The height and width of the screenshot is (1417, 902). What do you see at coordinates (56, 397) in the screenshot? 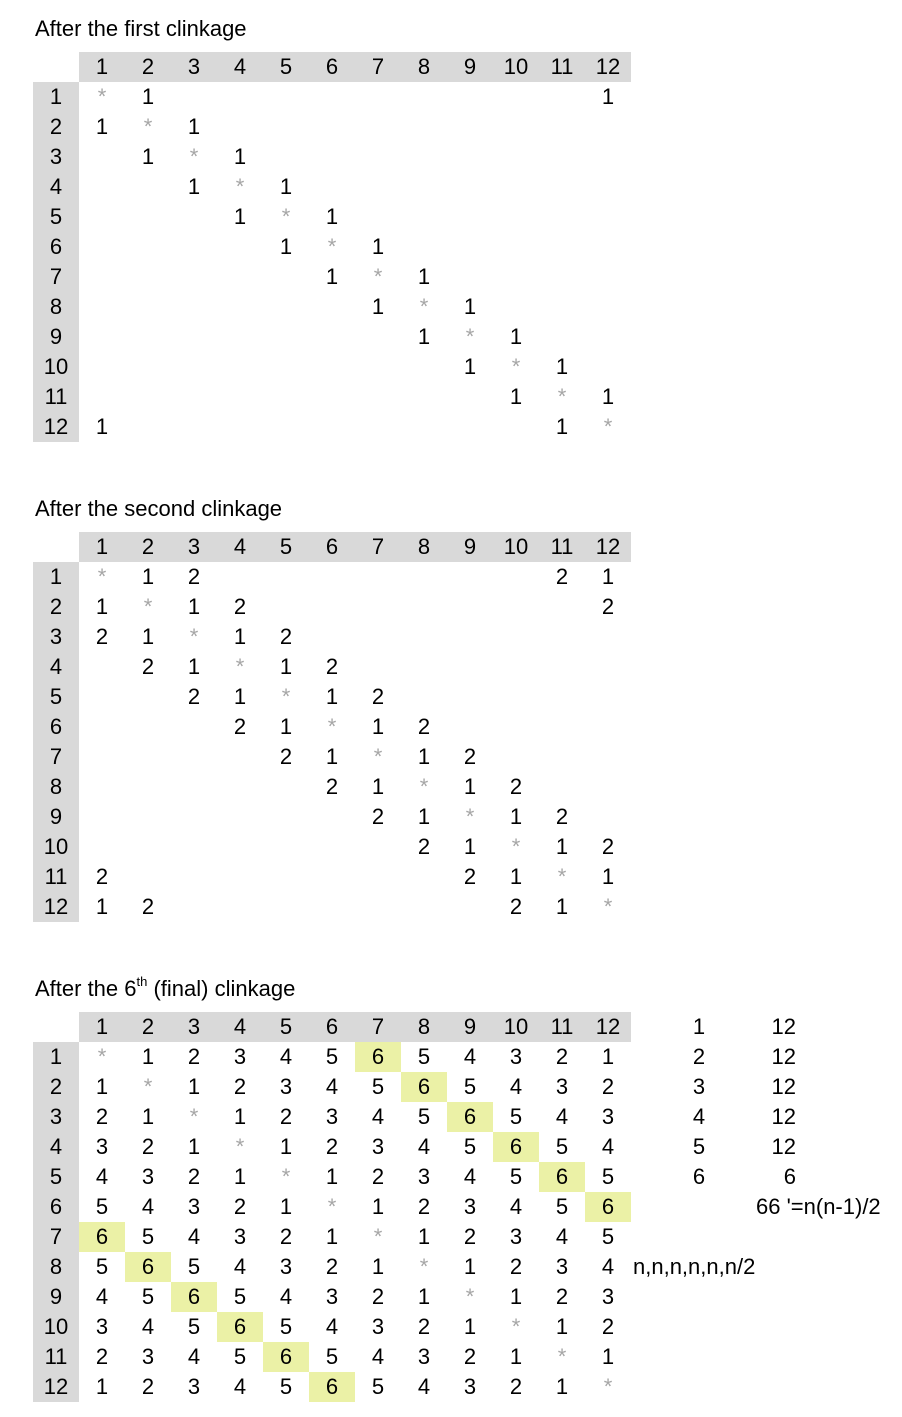
I see `row-header: 11` at bounding box center [56, 397].